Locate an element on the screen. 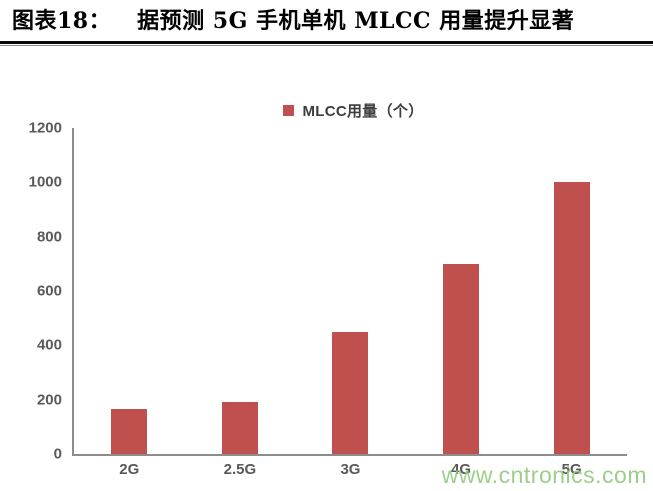 The height and width of the screenshot is (491, 653). bar-slot-4G is located at coordinates (461, 291).